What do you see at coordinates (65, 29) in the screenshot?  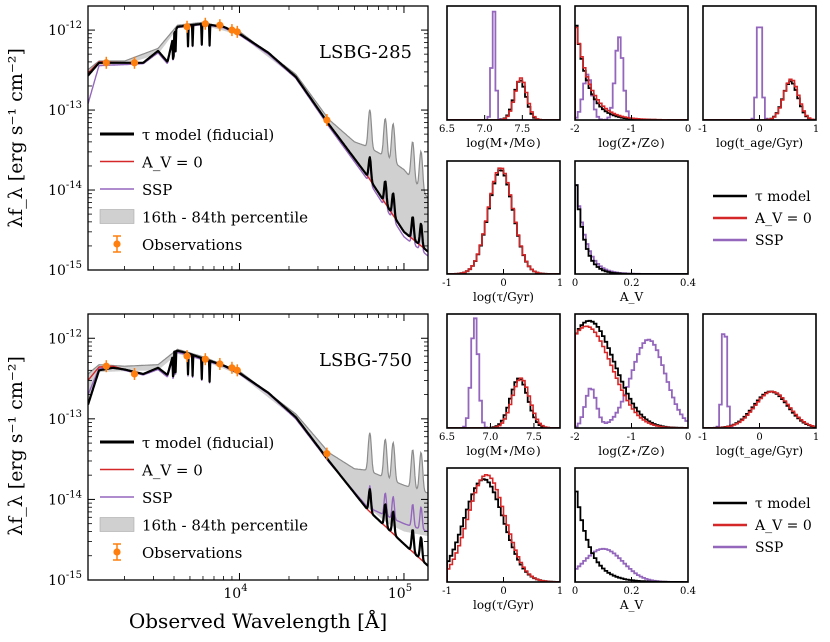 I see `ytick-label: 10-12` at bounding box center [65, 29].